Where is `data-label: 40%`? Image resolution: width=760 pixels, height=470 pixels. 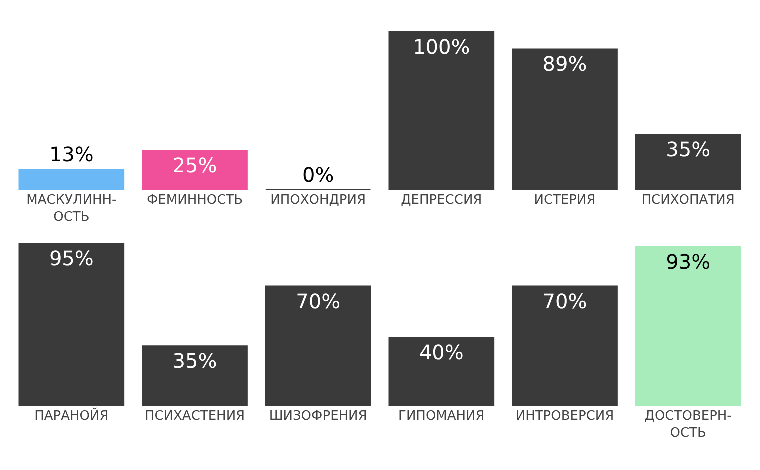
data-label: 40% is located at coordinates (441, 352).